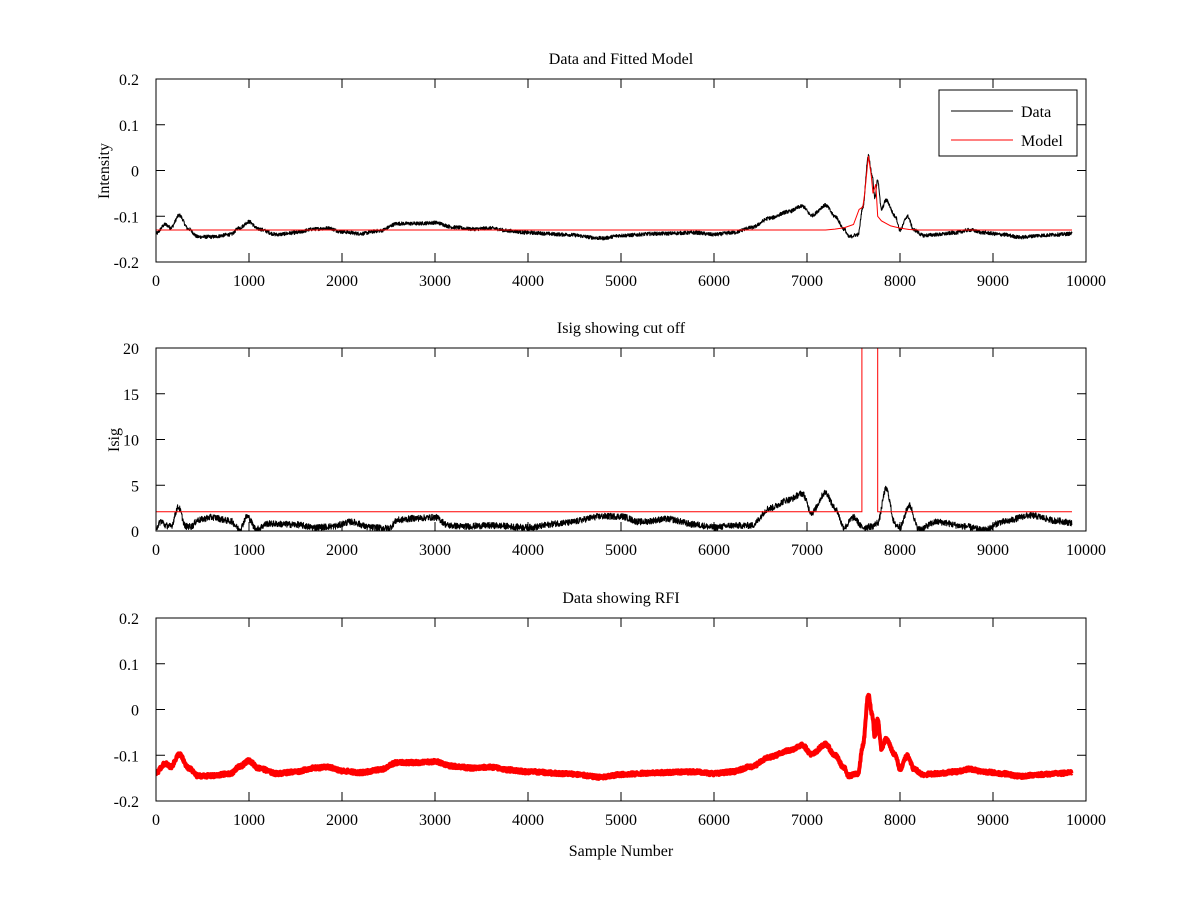 This screenshot has width=1200, height=900. I want to click on series-markers, so click(615, 736).